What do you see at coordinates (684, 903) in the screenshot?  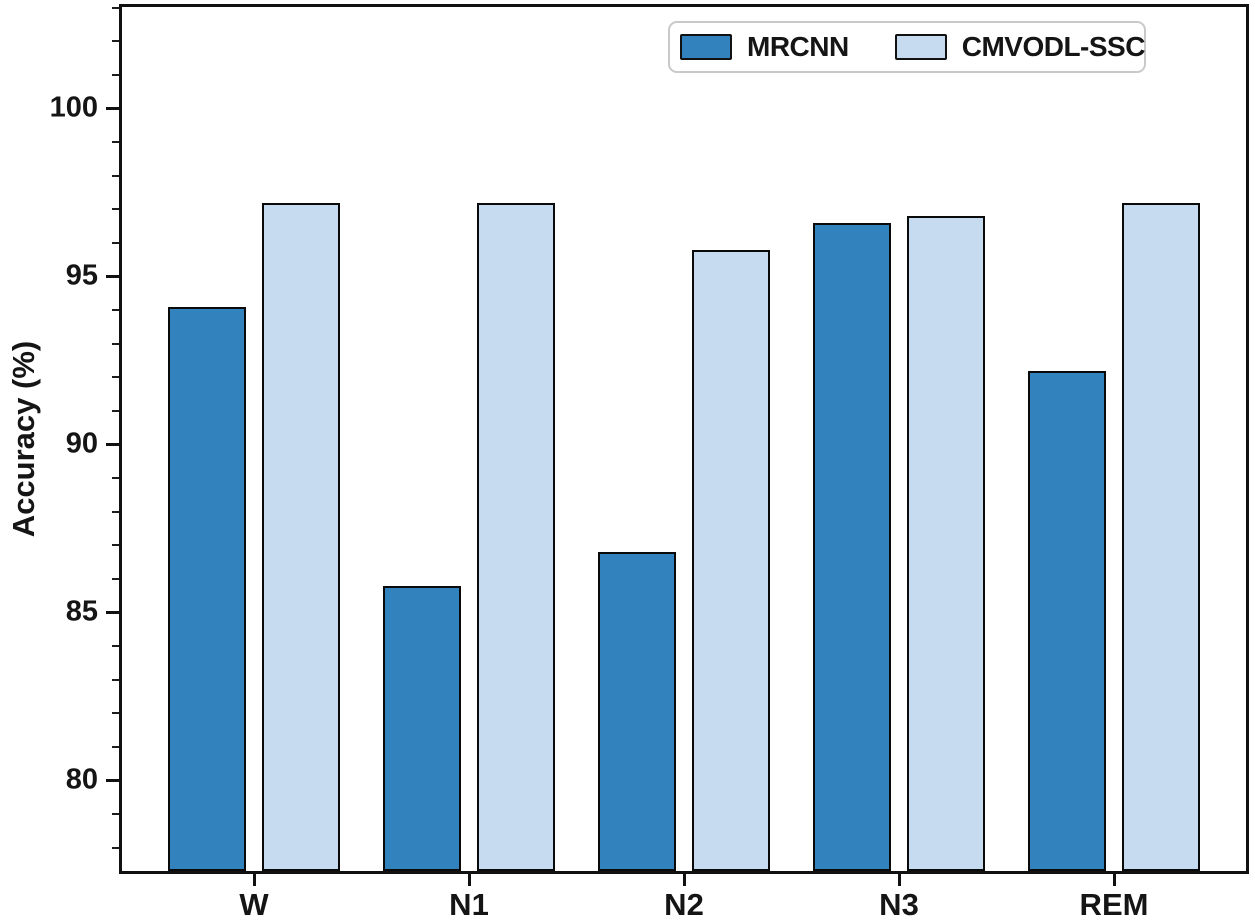 I see `x-category-label-n2: N2` at bounding box center [684, 903].